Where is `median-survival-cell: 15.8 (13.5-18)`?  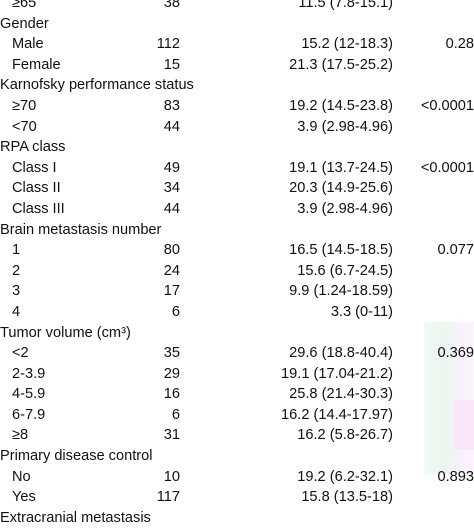 median-survival-cell: 15.8 (13.5-18) is located at coordinates (347, 497).